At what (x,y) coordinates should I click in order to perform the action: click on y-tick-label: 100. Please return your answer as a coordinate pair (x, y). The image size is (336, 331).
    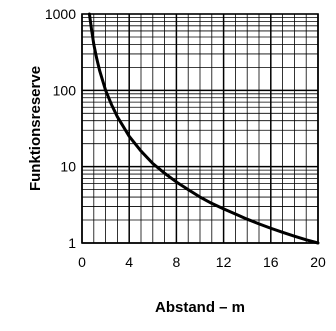
    Looking at the image, I should click on (65, 90).